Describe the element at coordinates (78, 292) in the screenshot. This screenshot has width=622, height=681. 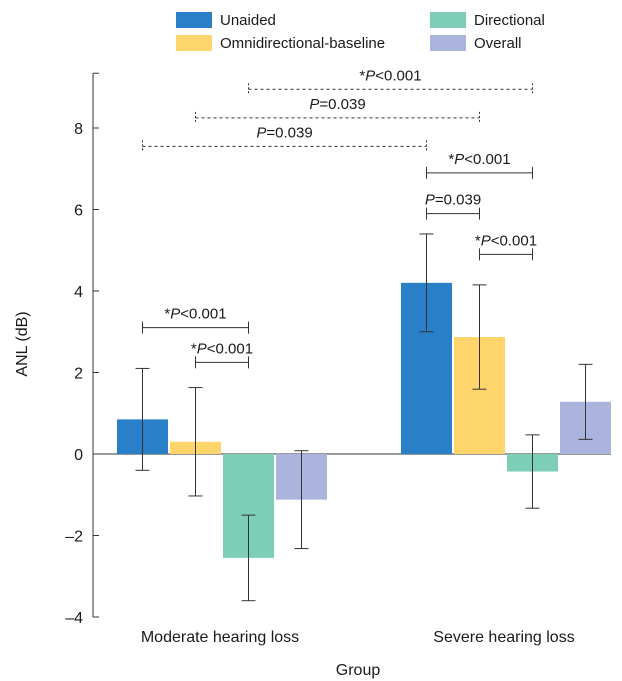
I see `y-tick-label: 4` at that location.